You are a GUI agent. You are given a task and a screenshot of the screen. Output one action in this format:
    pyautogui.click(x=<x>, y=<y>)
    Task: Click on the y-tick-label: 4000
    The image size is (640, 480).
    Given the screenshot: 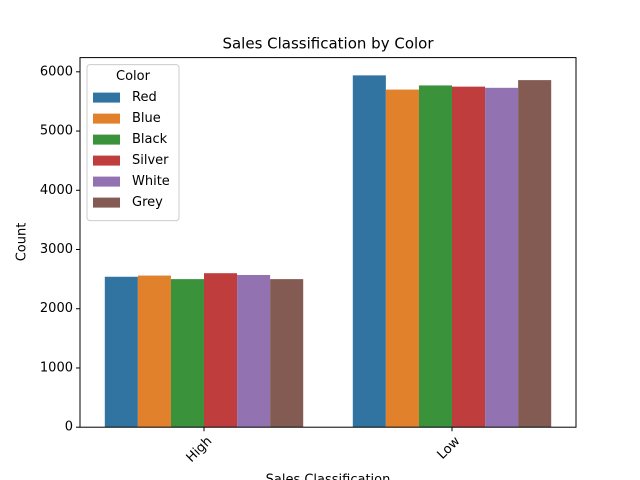 What is the action you would take?
    pyautogui.click(x=56, y=190)
    